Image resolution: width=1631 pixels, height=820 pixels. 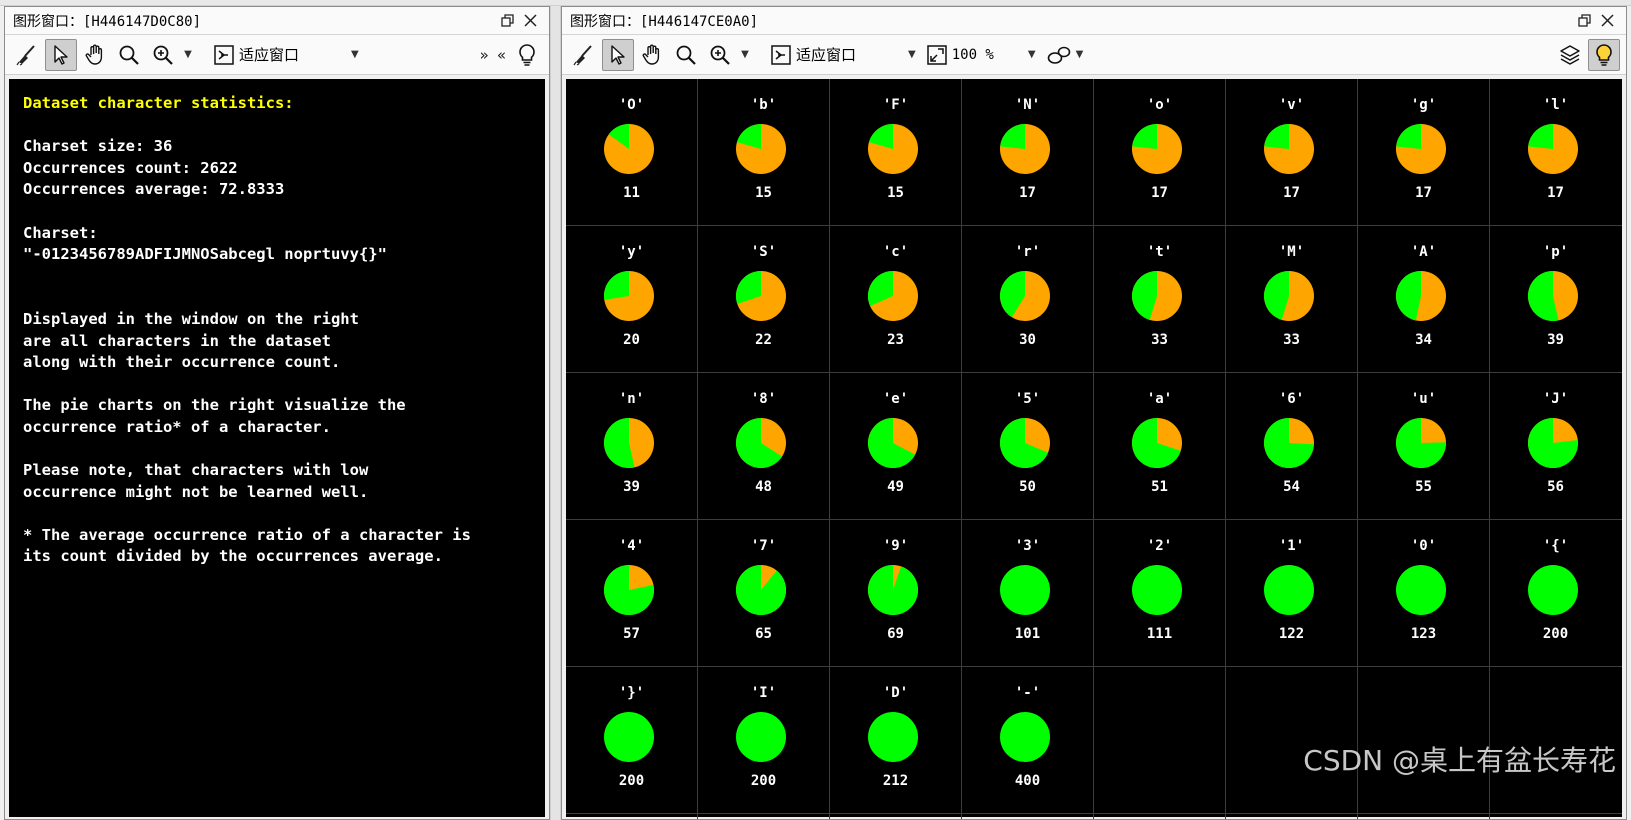 I want to click on pie-cell: 'g' 17, so click(x=1423, y=152).